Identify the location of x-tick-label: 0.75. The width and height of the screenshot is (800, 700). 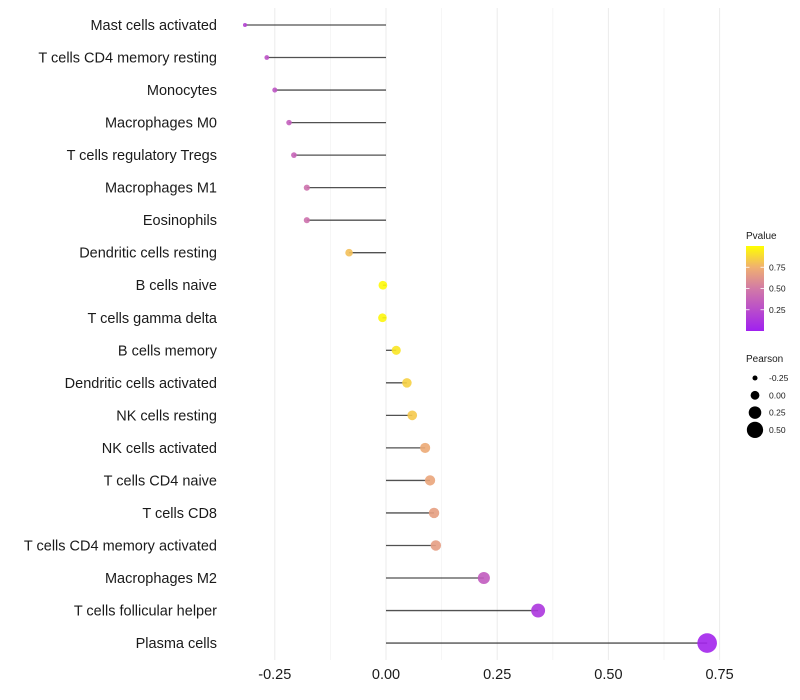
(719, 675).